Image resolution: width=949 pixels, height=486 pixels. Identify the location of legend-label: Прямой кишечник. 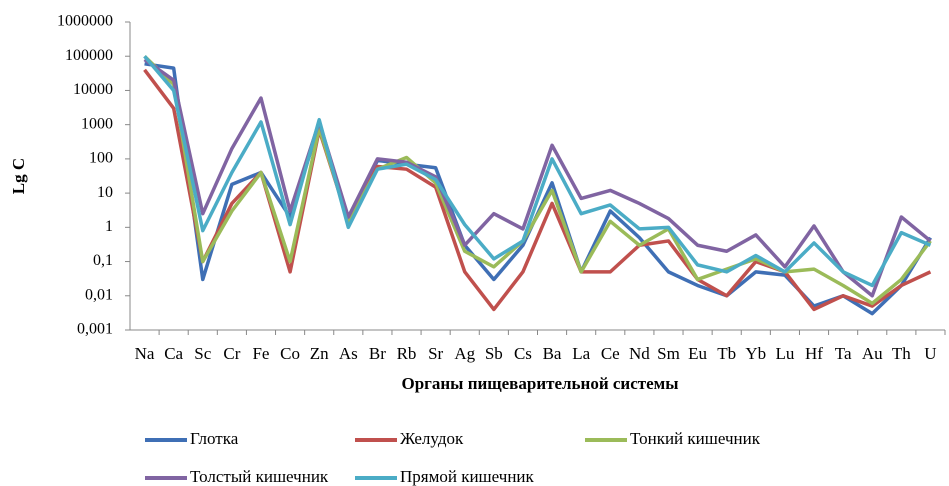
(467, 476).